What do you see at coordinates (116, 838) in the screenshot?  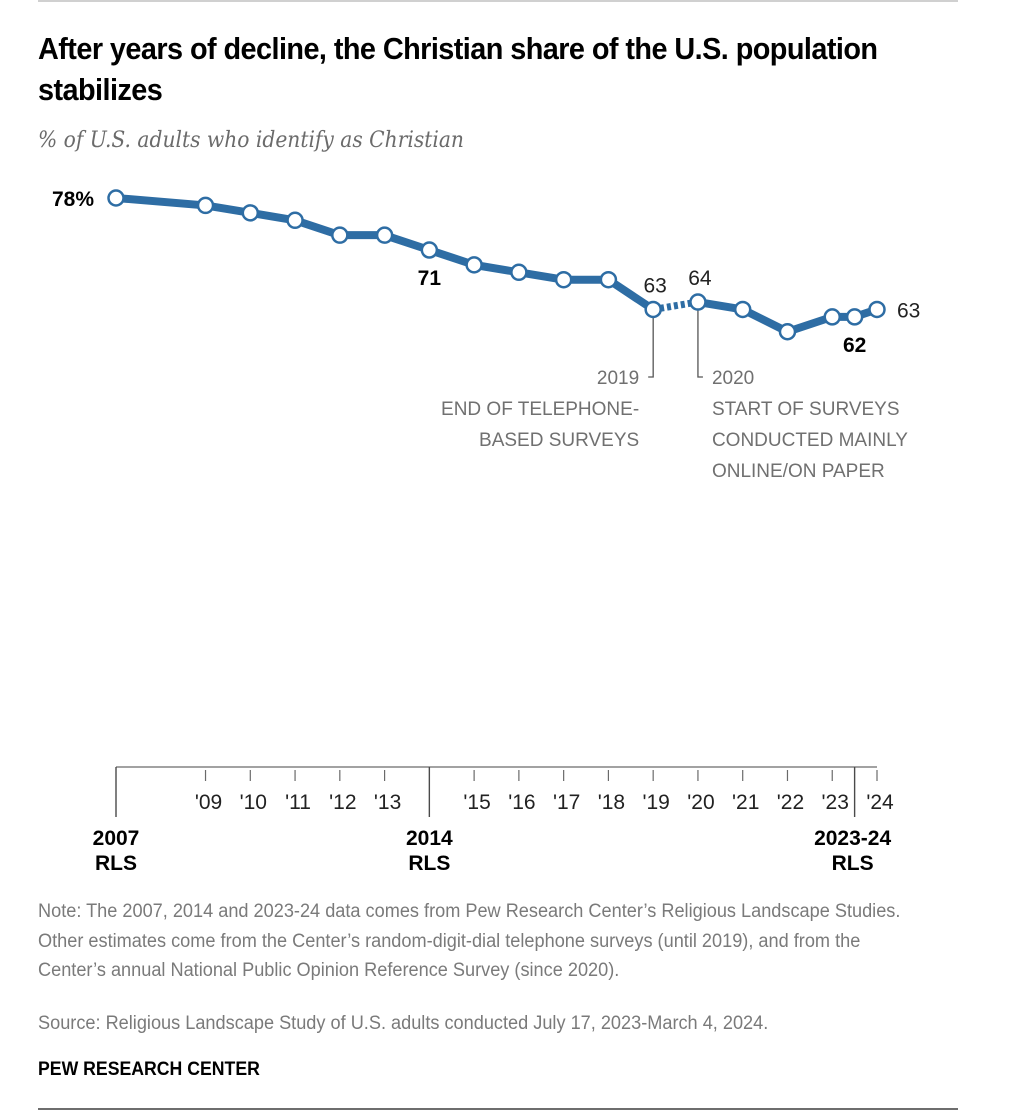 I see `x-major-tick-label: 2007` at bounding box center [116, 838].